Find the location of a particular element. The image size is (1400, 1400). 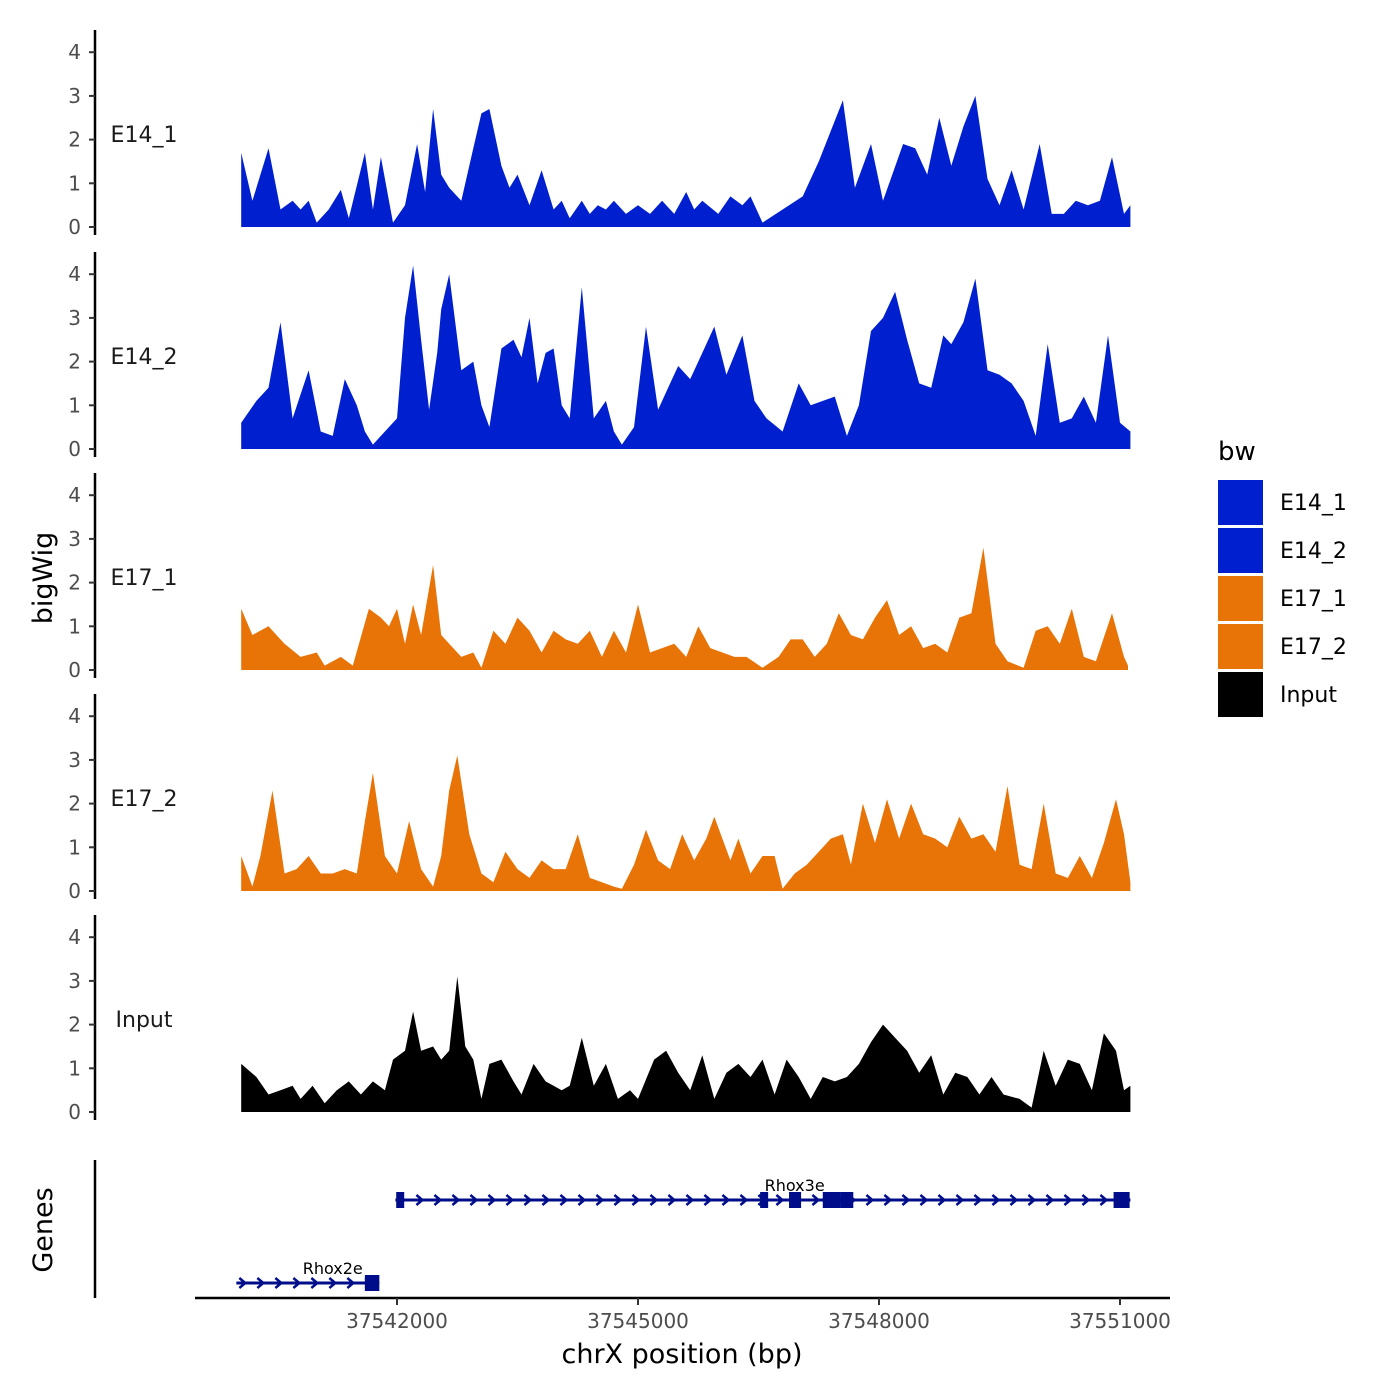

track-input: 0 1 2 3 4 Input is located at coordinates (599, 1019).